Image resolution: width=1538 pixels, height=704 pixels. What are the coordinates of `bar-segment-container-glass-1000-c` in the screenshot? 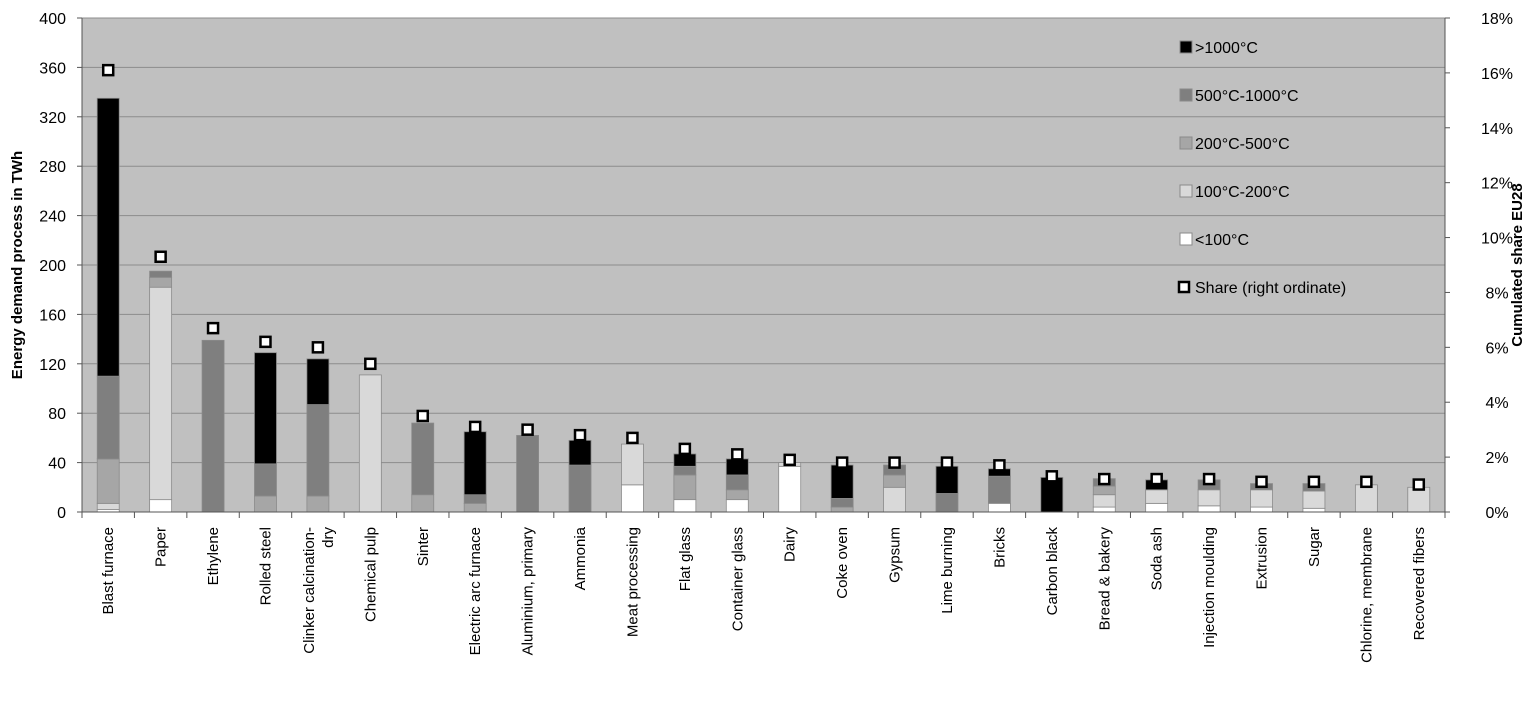 It's located at (737, 467).